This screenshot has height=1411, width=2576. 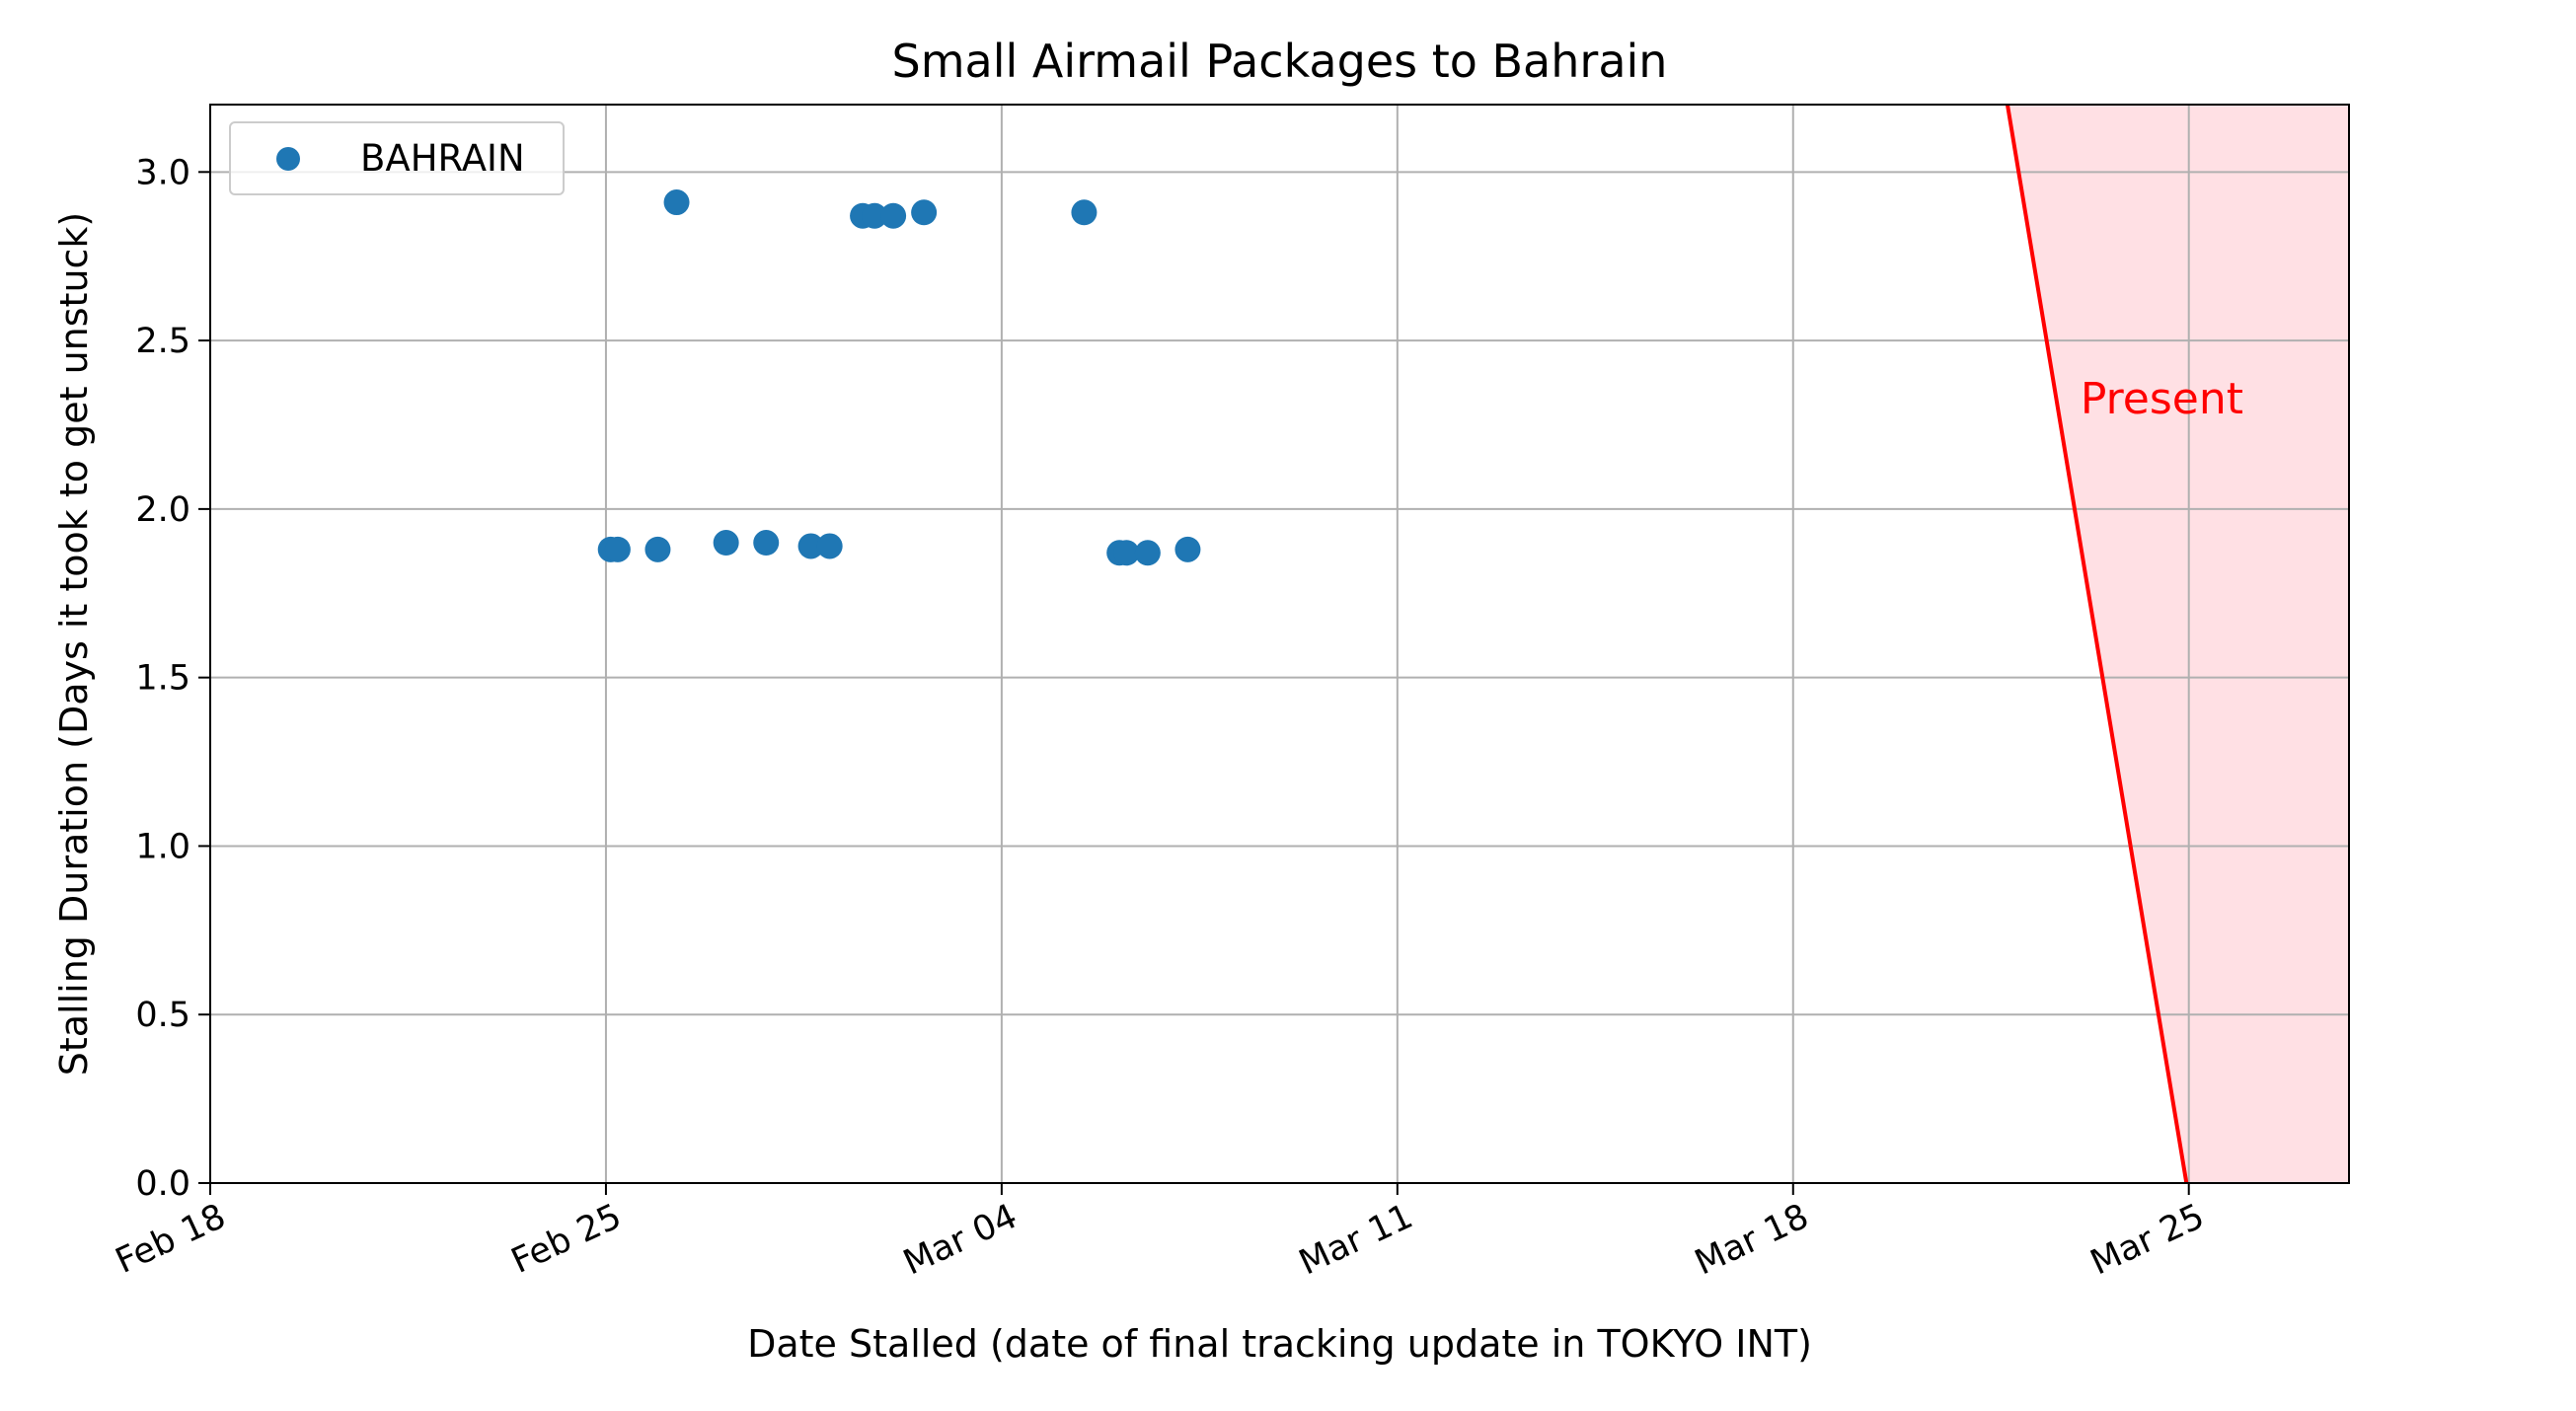 I want to click on legend-entry-bahrain: BAHRAIN, so click(x=442, y=158).